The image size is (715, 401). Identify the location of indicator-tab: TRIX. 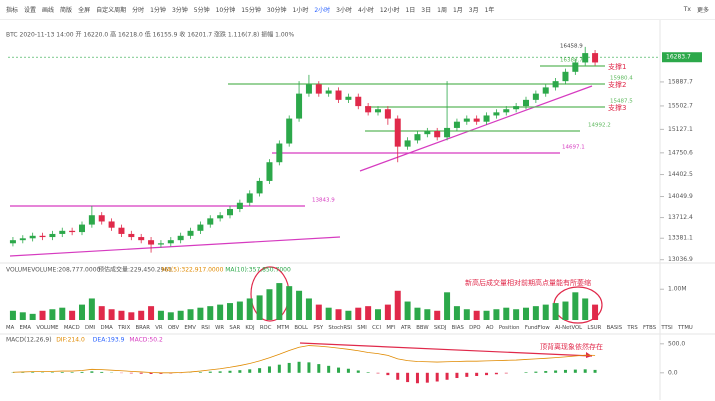
(124, 328).